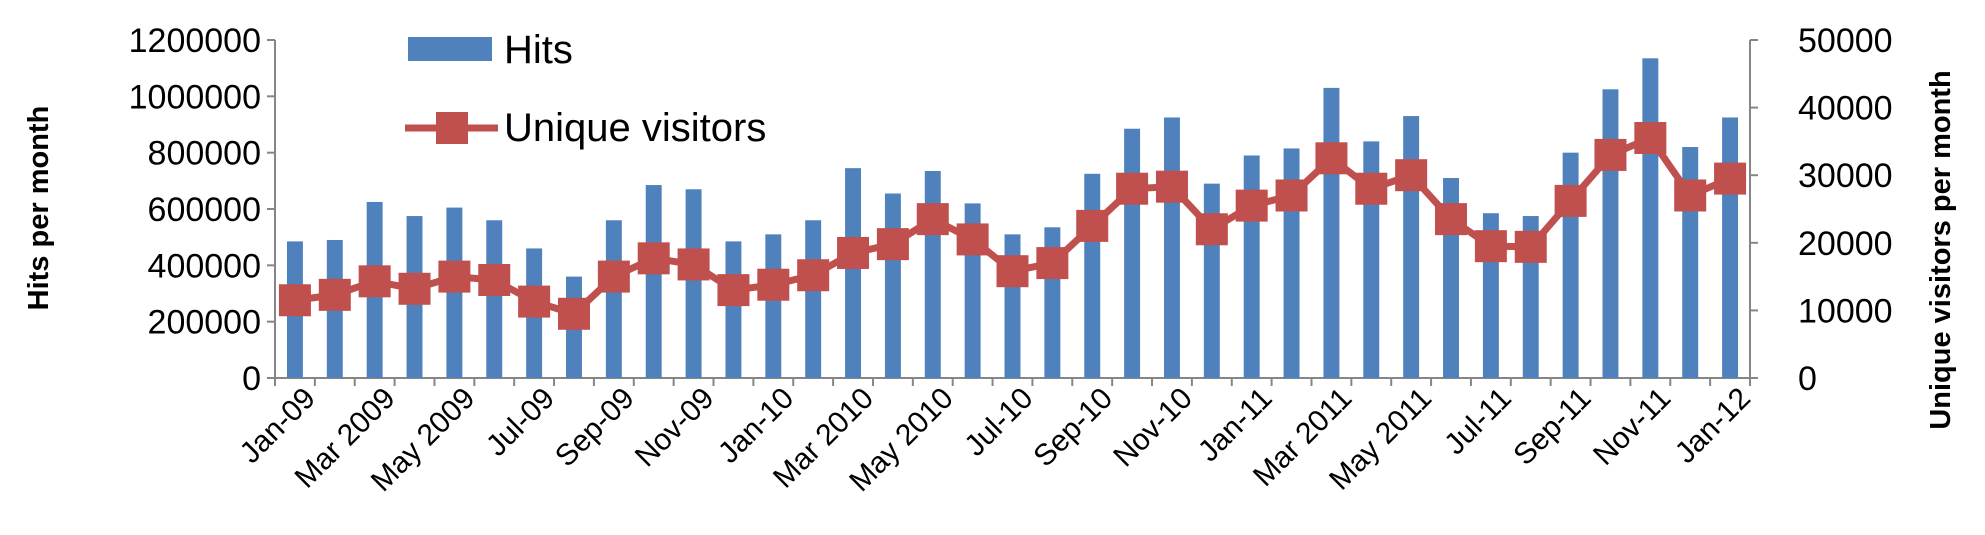  Describe the element at coordinates (204, 210) in the screenshot. I see `left-tick-label: 600000` at that location.